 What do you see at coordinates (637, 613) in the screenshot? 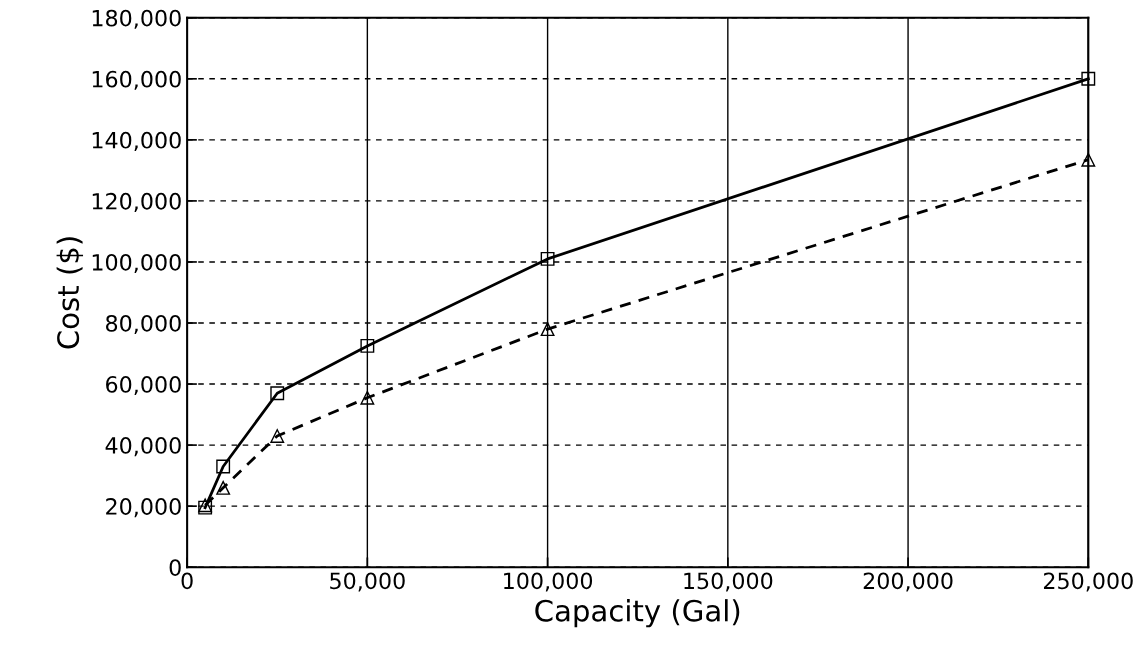
I see `x-axis-title: Capacity (Gal)` at bounding box center [637, 613].